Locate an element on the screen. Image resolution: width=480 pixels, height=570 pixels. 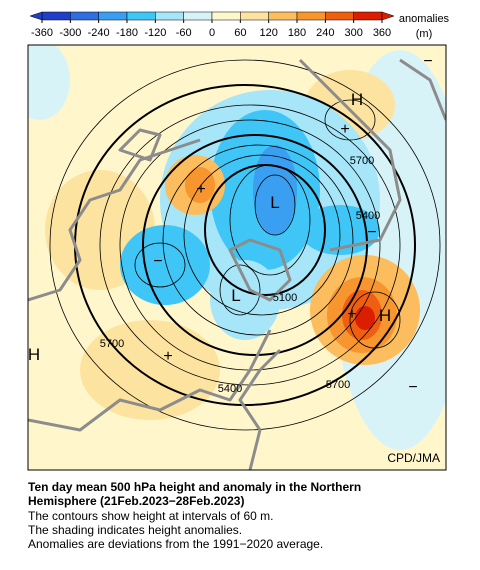
colorbar-label: anomalies is located at coordinates (424, 19).